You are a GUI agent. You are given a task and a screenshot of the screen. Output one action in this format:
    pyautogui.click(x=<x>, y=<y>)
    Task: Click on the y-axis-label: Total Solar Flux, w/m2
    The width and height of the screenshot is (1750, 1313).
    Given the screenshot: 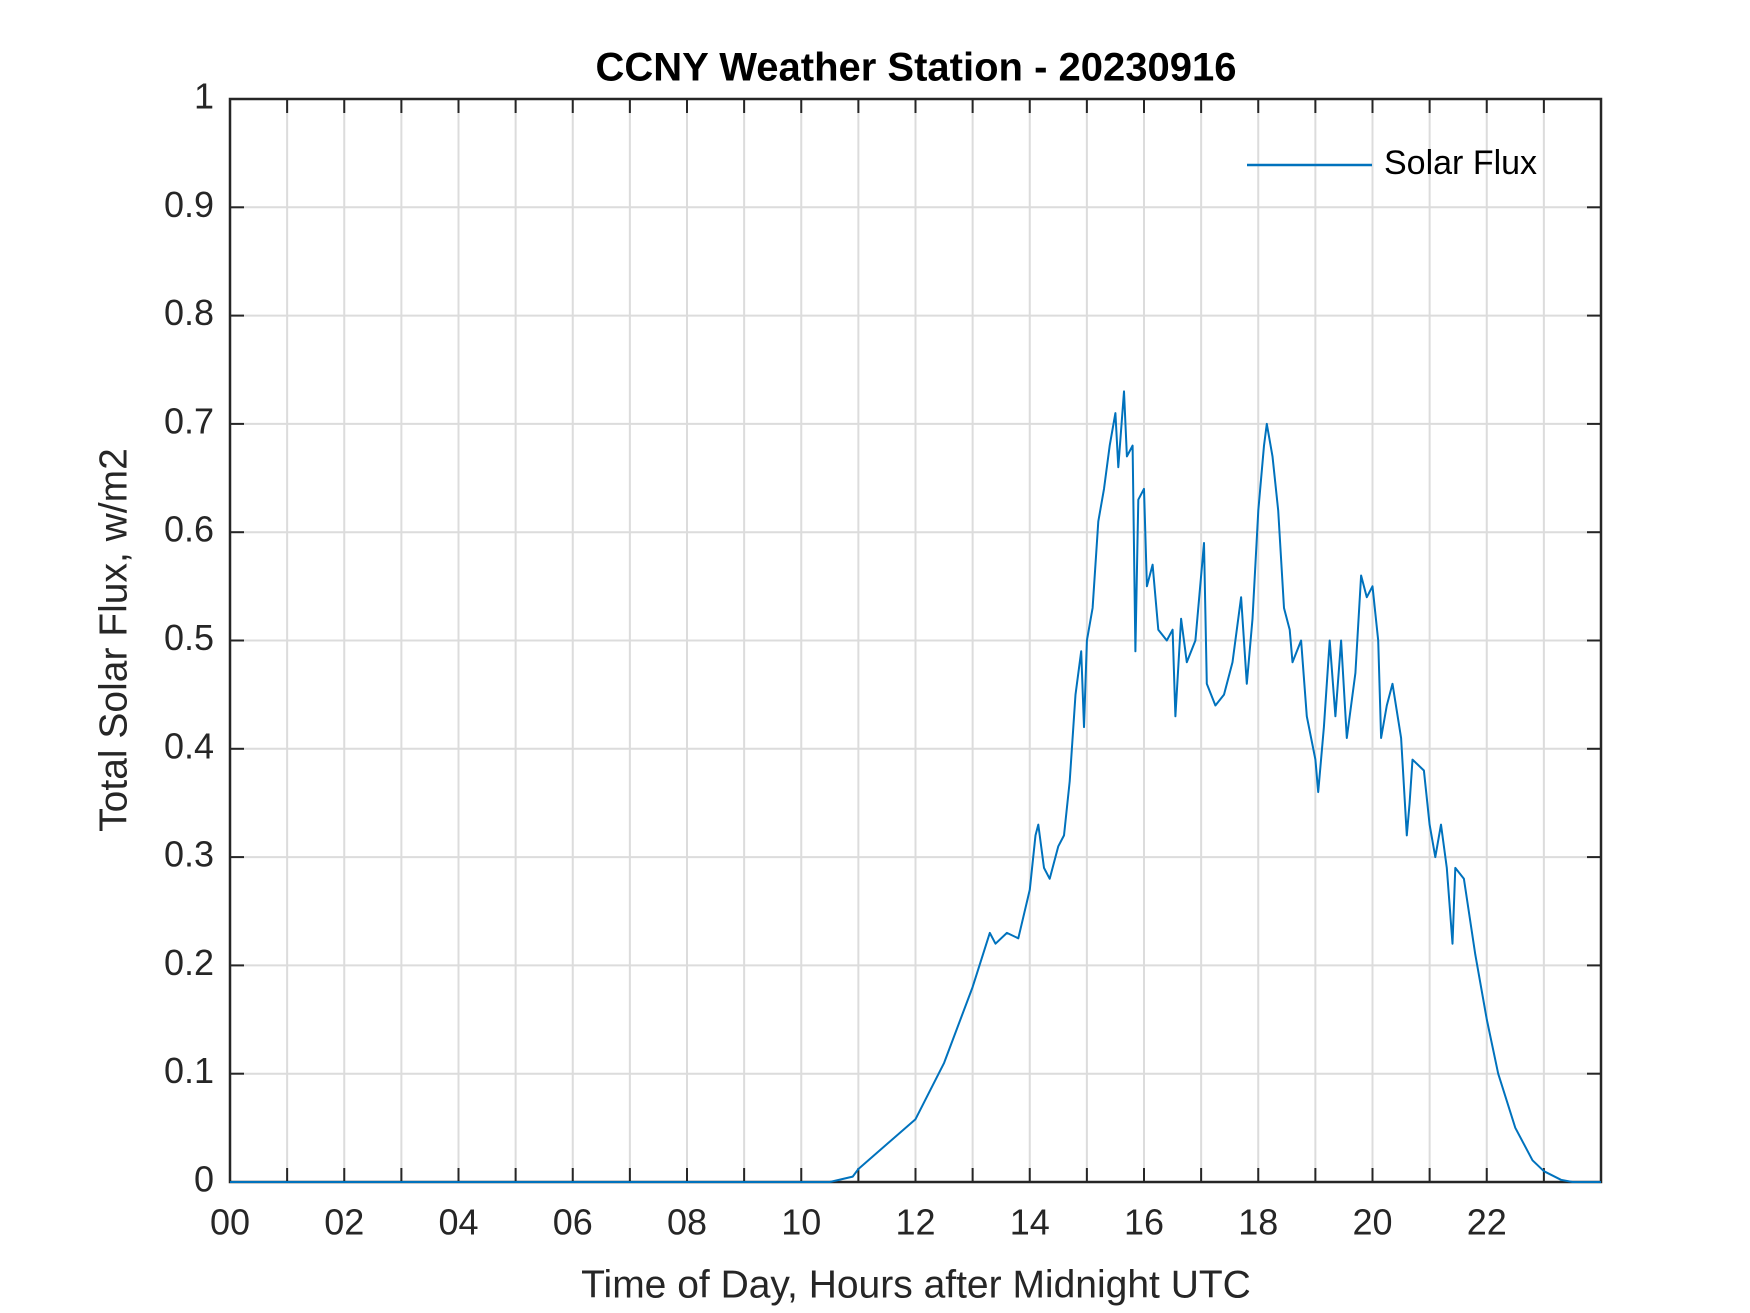 What is the action you would take?
    pyautogui.click(x=113, y=640)
    